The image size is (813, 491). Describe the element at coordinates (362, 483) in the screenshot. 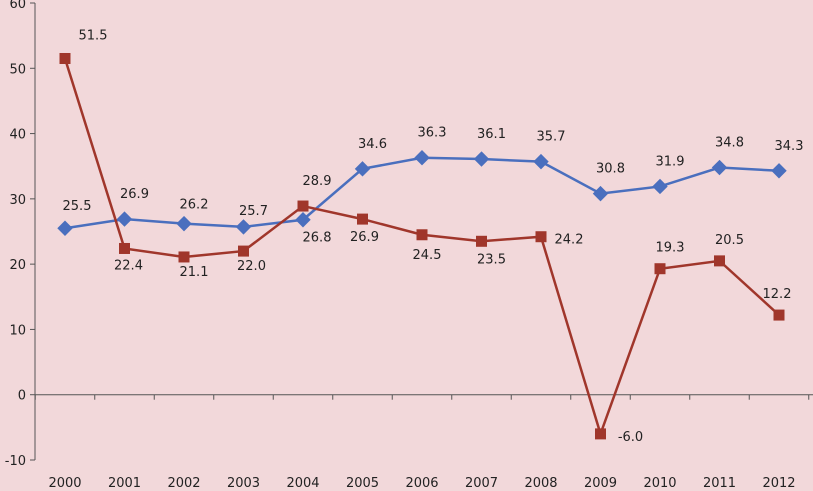

I see `x-tick-label: 2005` at that location.